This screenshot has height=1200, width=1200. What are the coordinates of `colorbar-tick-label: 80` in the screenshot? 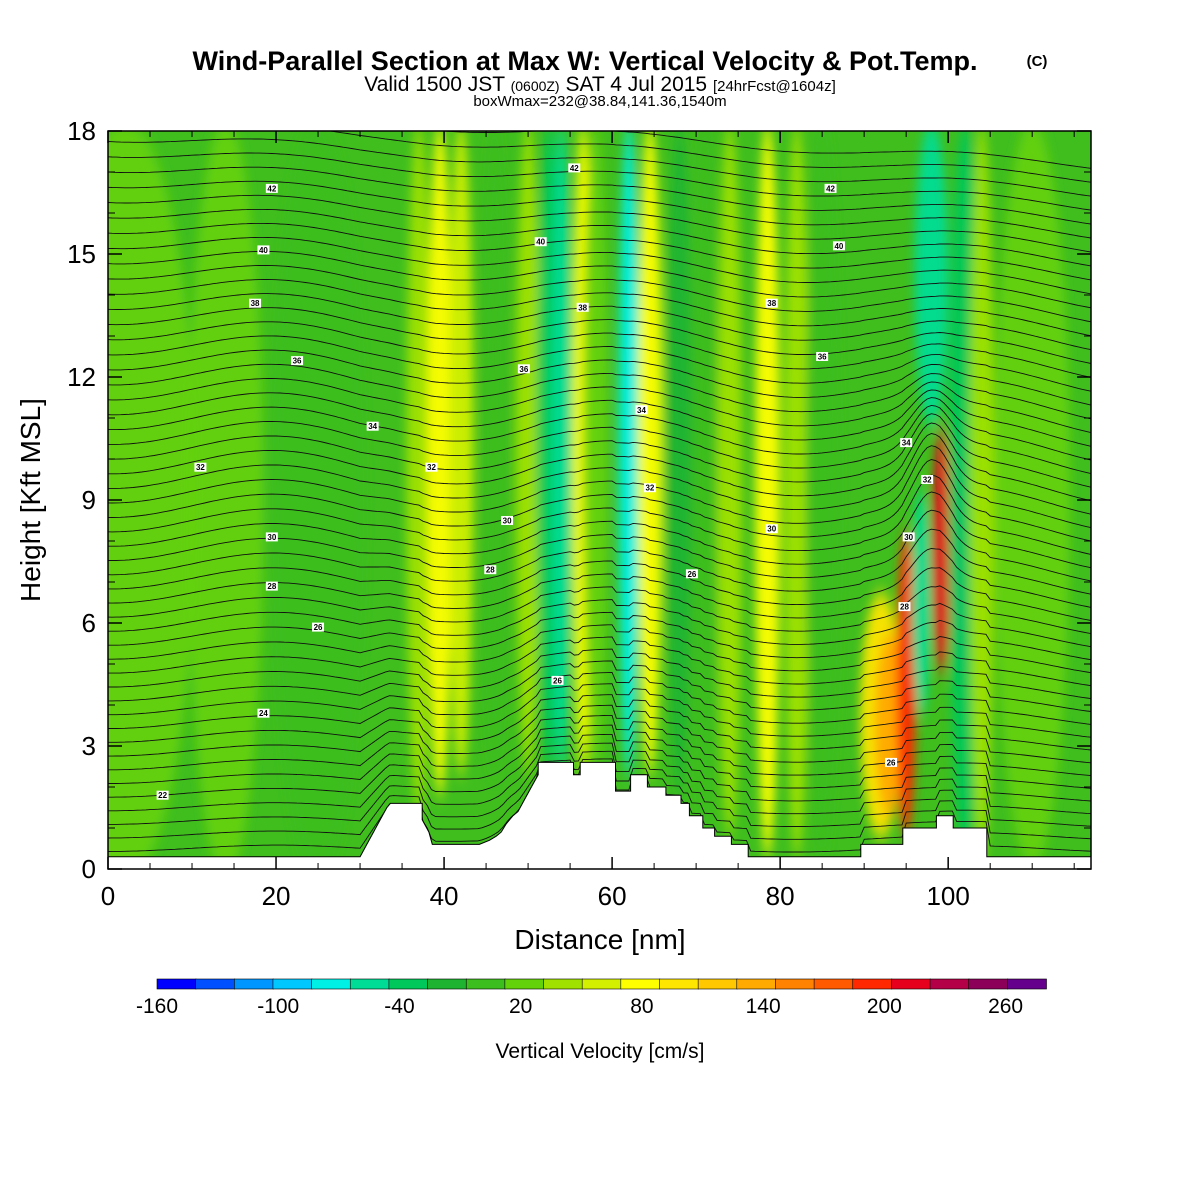 It's located at (641, 1006).